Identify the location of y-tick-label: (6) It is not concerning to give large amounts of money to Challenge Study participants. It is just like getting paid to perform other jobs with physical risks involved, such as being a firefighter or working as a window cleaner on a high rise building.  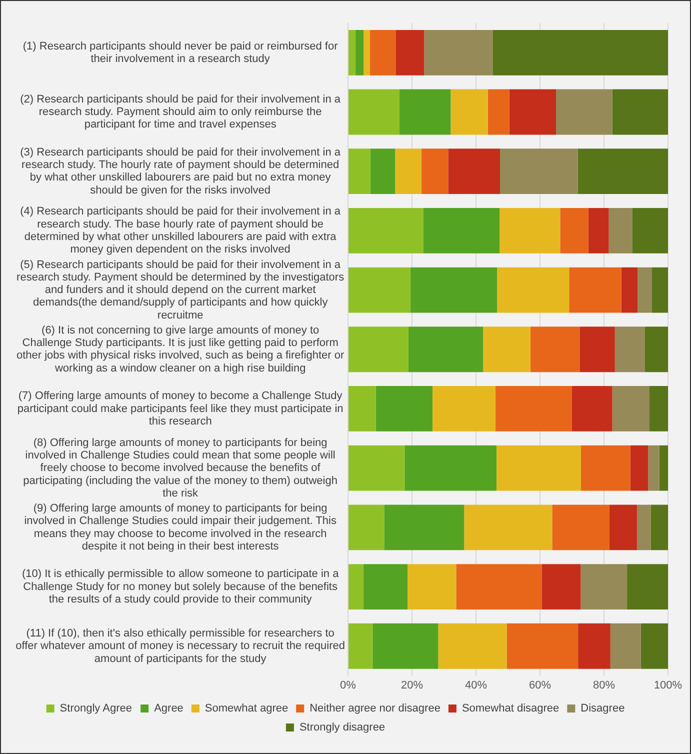
(180, 349).